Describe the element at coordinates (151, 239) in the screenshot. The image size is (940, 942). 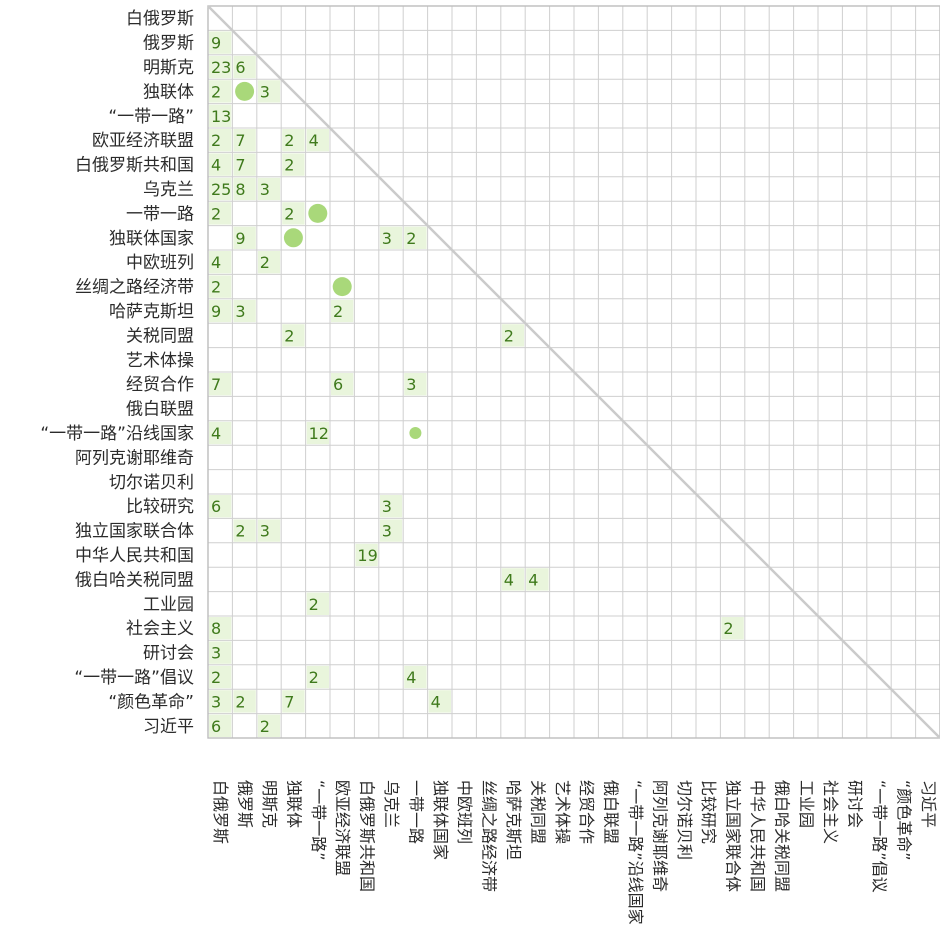
I see `row-label: 独联体国家` at that location.